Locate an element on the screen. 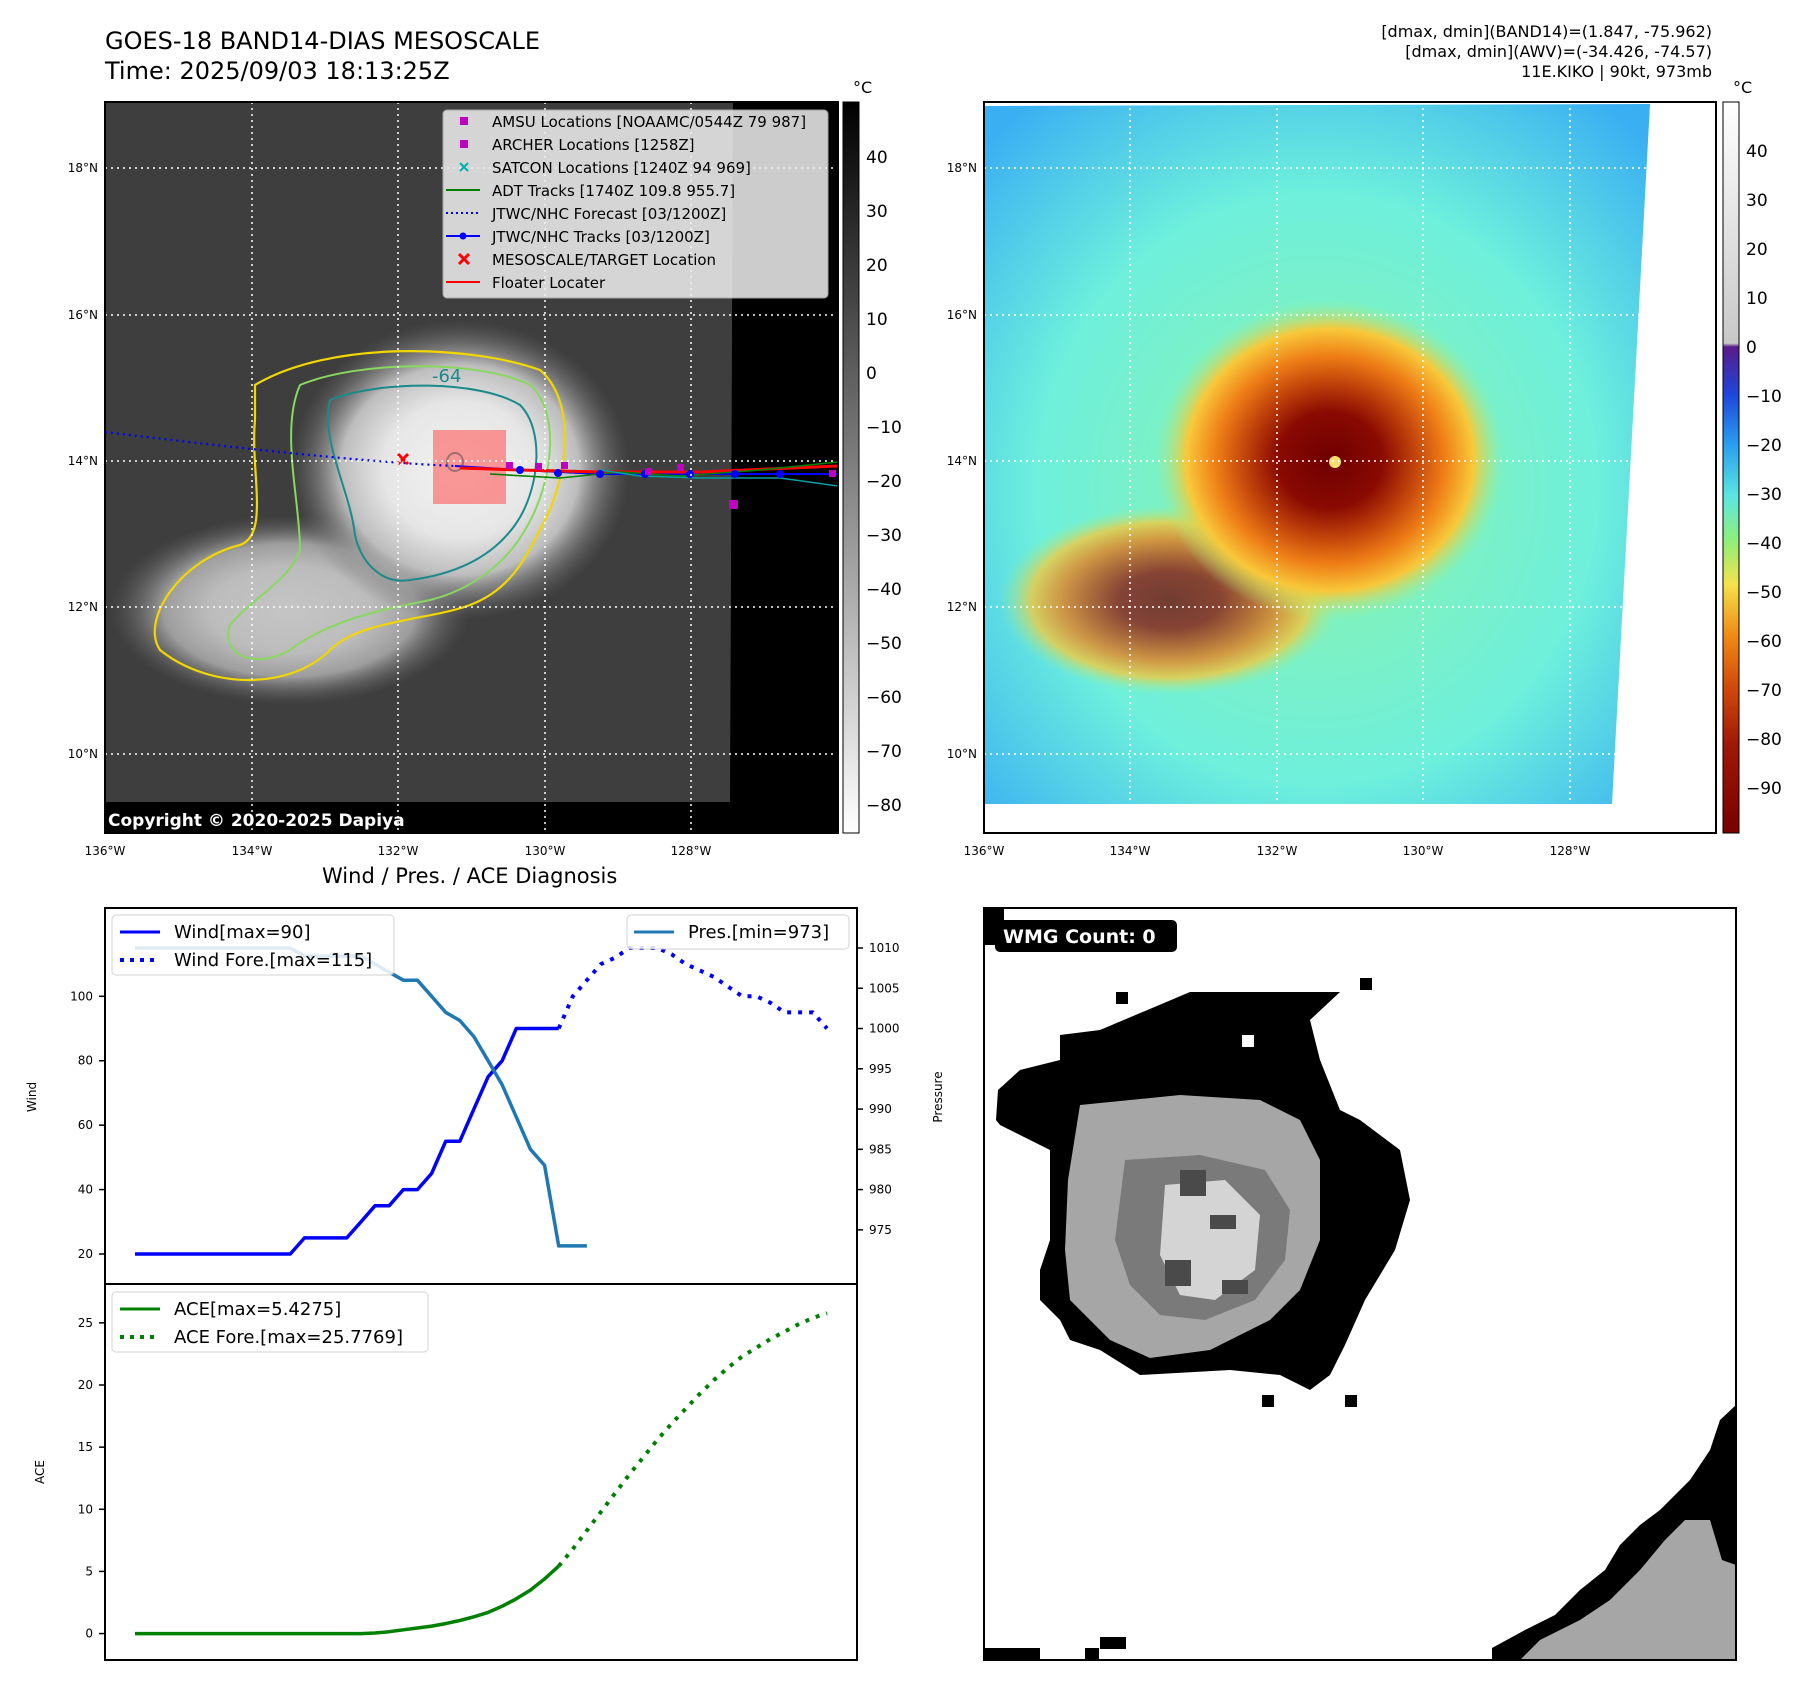 This screenshot has height=1690, width=1797. color-cbar-tick: 10 is located at coordinates (1757, 299).